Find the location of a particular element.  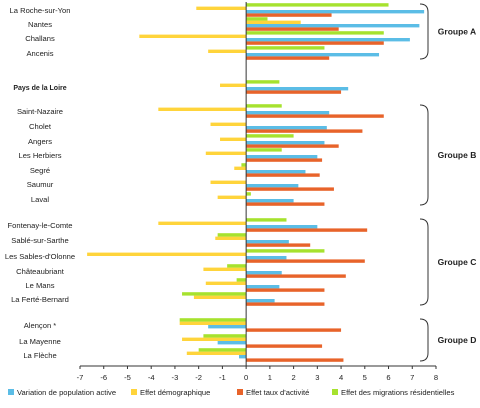

category-label-5: Saint-Nazaire is located at coordinates (40, 111).